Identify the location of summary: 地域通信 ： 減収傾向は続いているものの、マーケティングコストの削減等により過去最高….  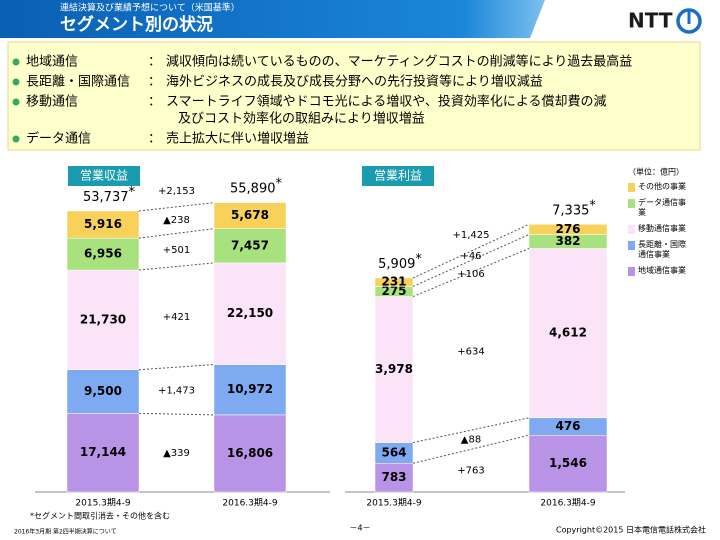
(322, 100).